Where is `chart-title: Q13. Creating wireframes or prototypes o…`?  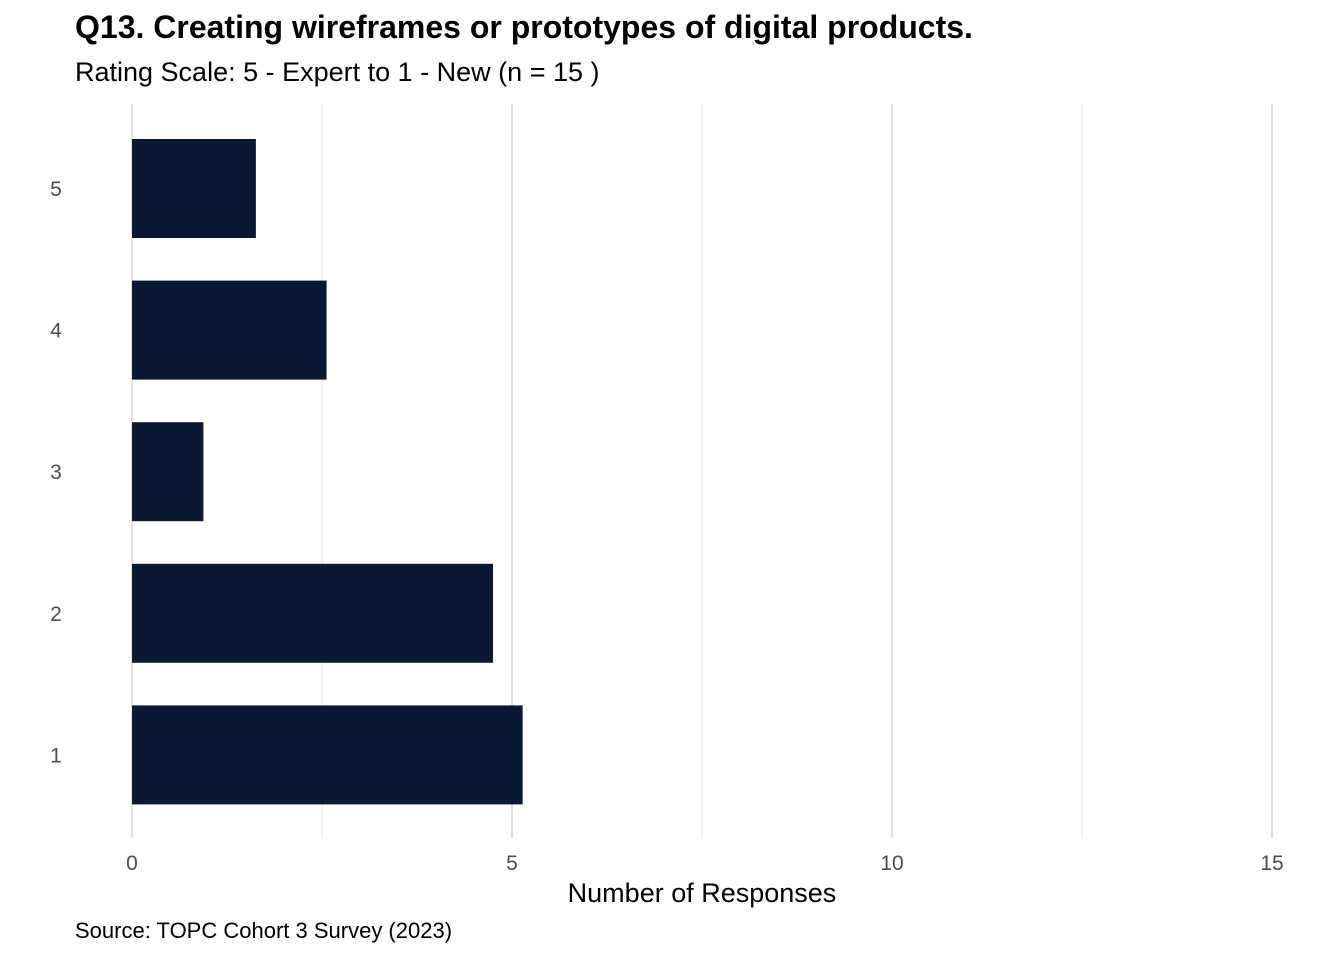
chart-title: Q13. Creating wireframes or prototypes o… is located at coordinates (524, 27).